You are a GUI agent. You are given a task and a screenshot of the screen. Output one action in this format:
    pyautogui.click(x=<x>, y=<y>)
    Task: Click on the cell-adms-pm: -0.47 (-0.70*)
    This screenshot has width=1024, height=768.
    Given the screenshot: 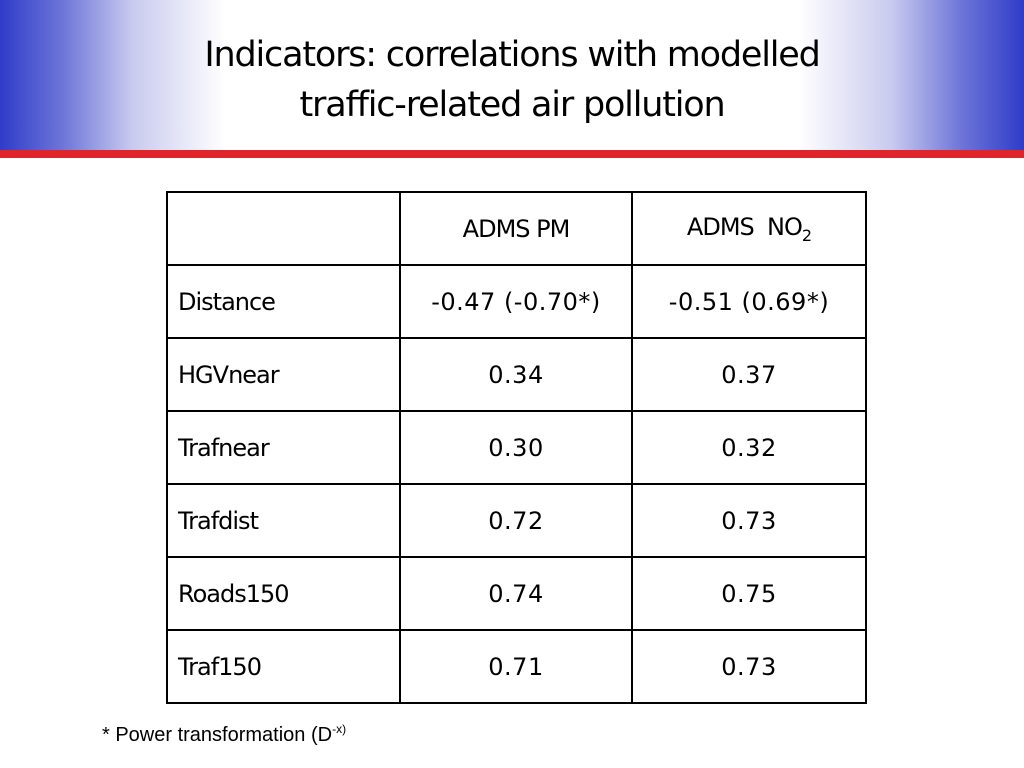 What is the action you would take?
    pyautogui.click(x=516, y=301)
    